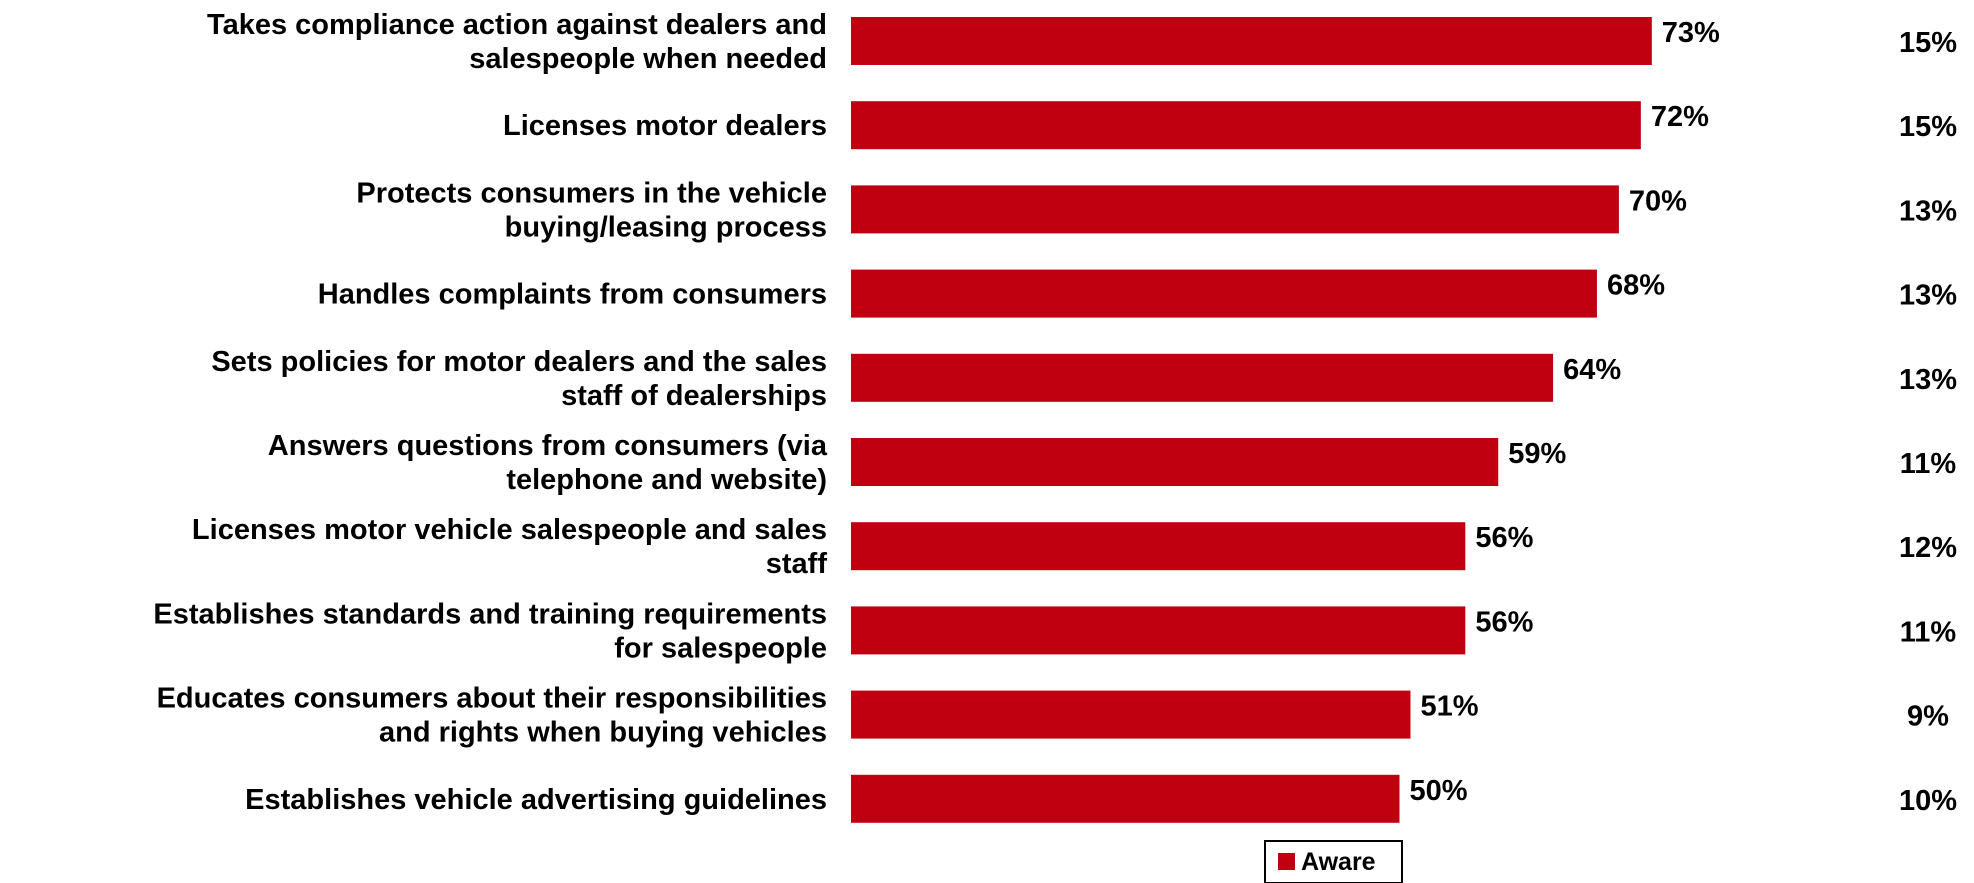 The height and width of the screenshot is (883, 1974). I want to click on bar-value-label: 73%, so click(1691, 33).